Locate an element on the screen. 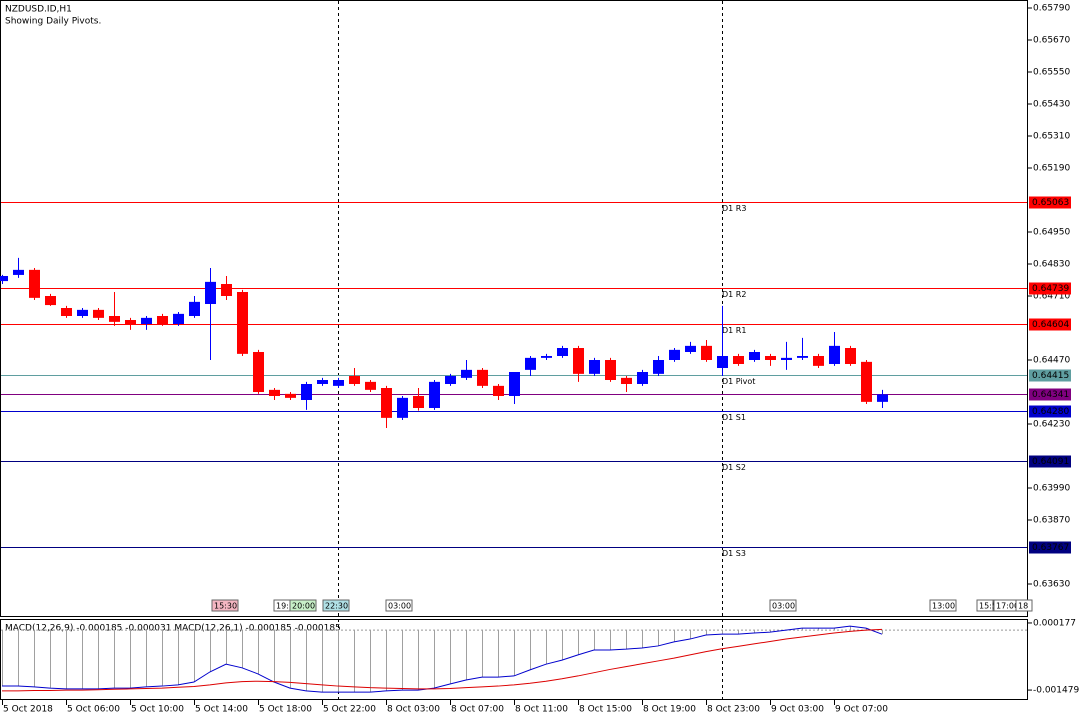  y-tick-label: 0.64230 is located at coordinates (1051, 425).